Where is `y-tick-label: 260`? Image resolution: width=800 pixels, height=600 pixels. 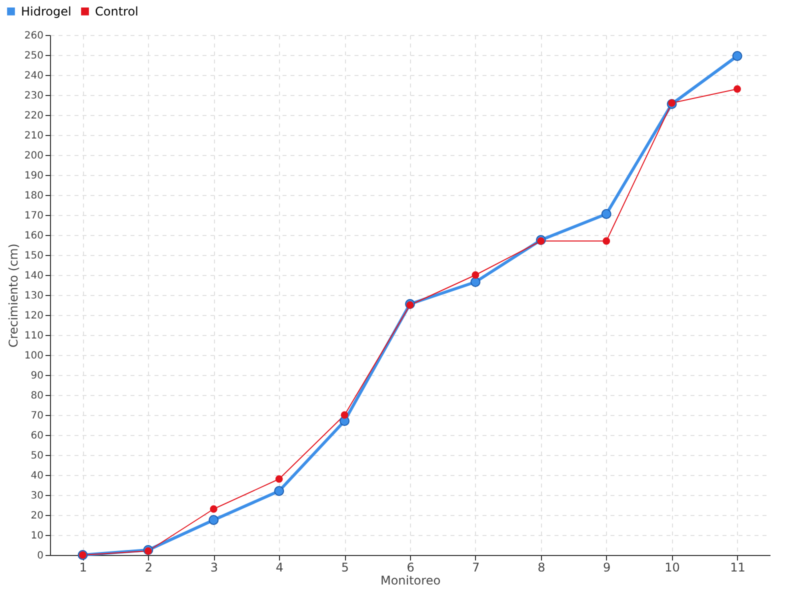 y-tick-label: 260 is located at coordinates (34, 36).